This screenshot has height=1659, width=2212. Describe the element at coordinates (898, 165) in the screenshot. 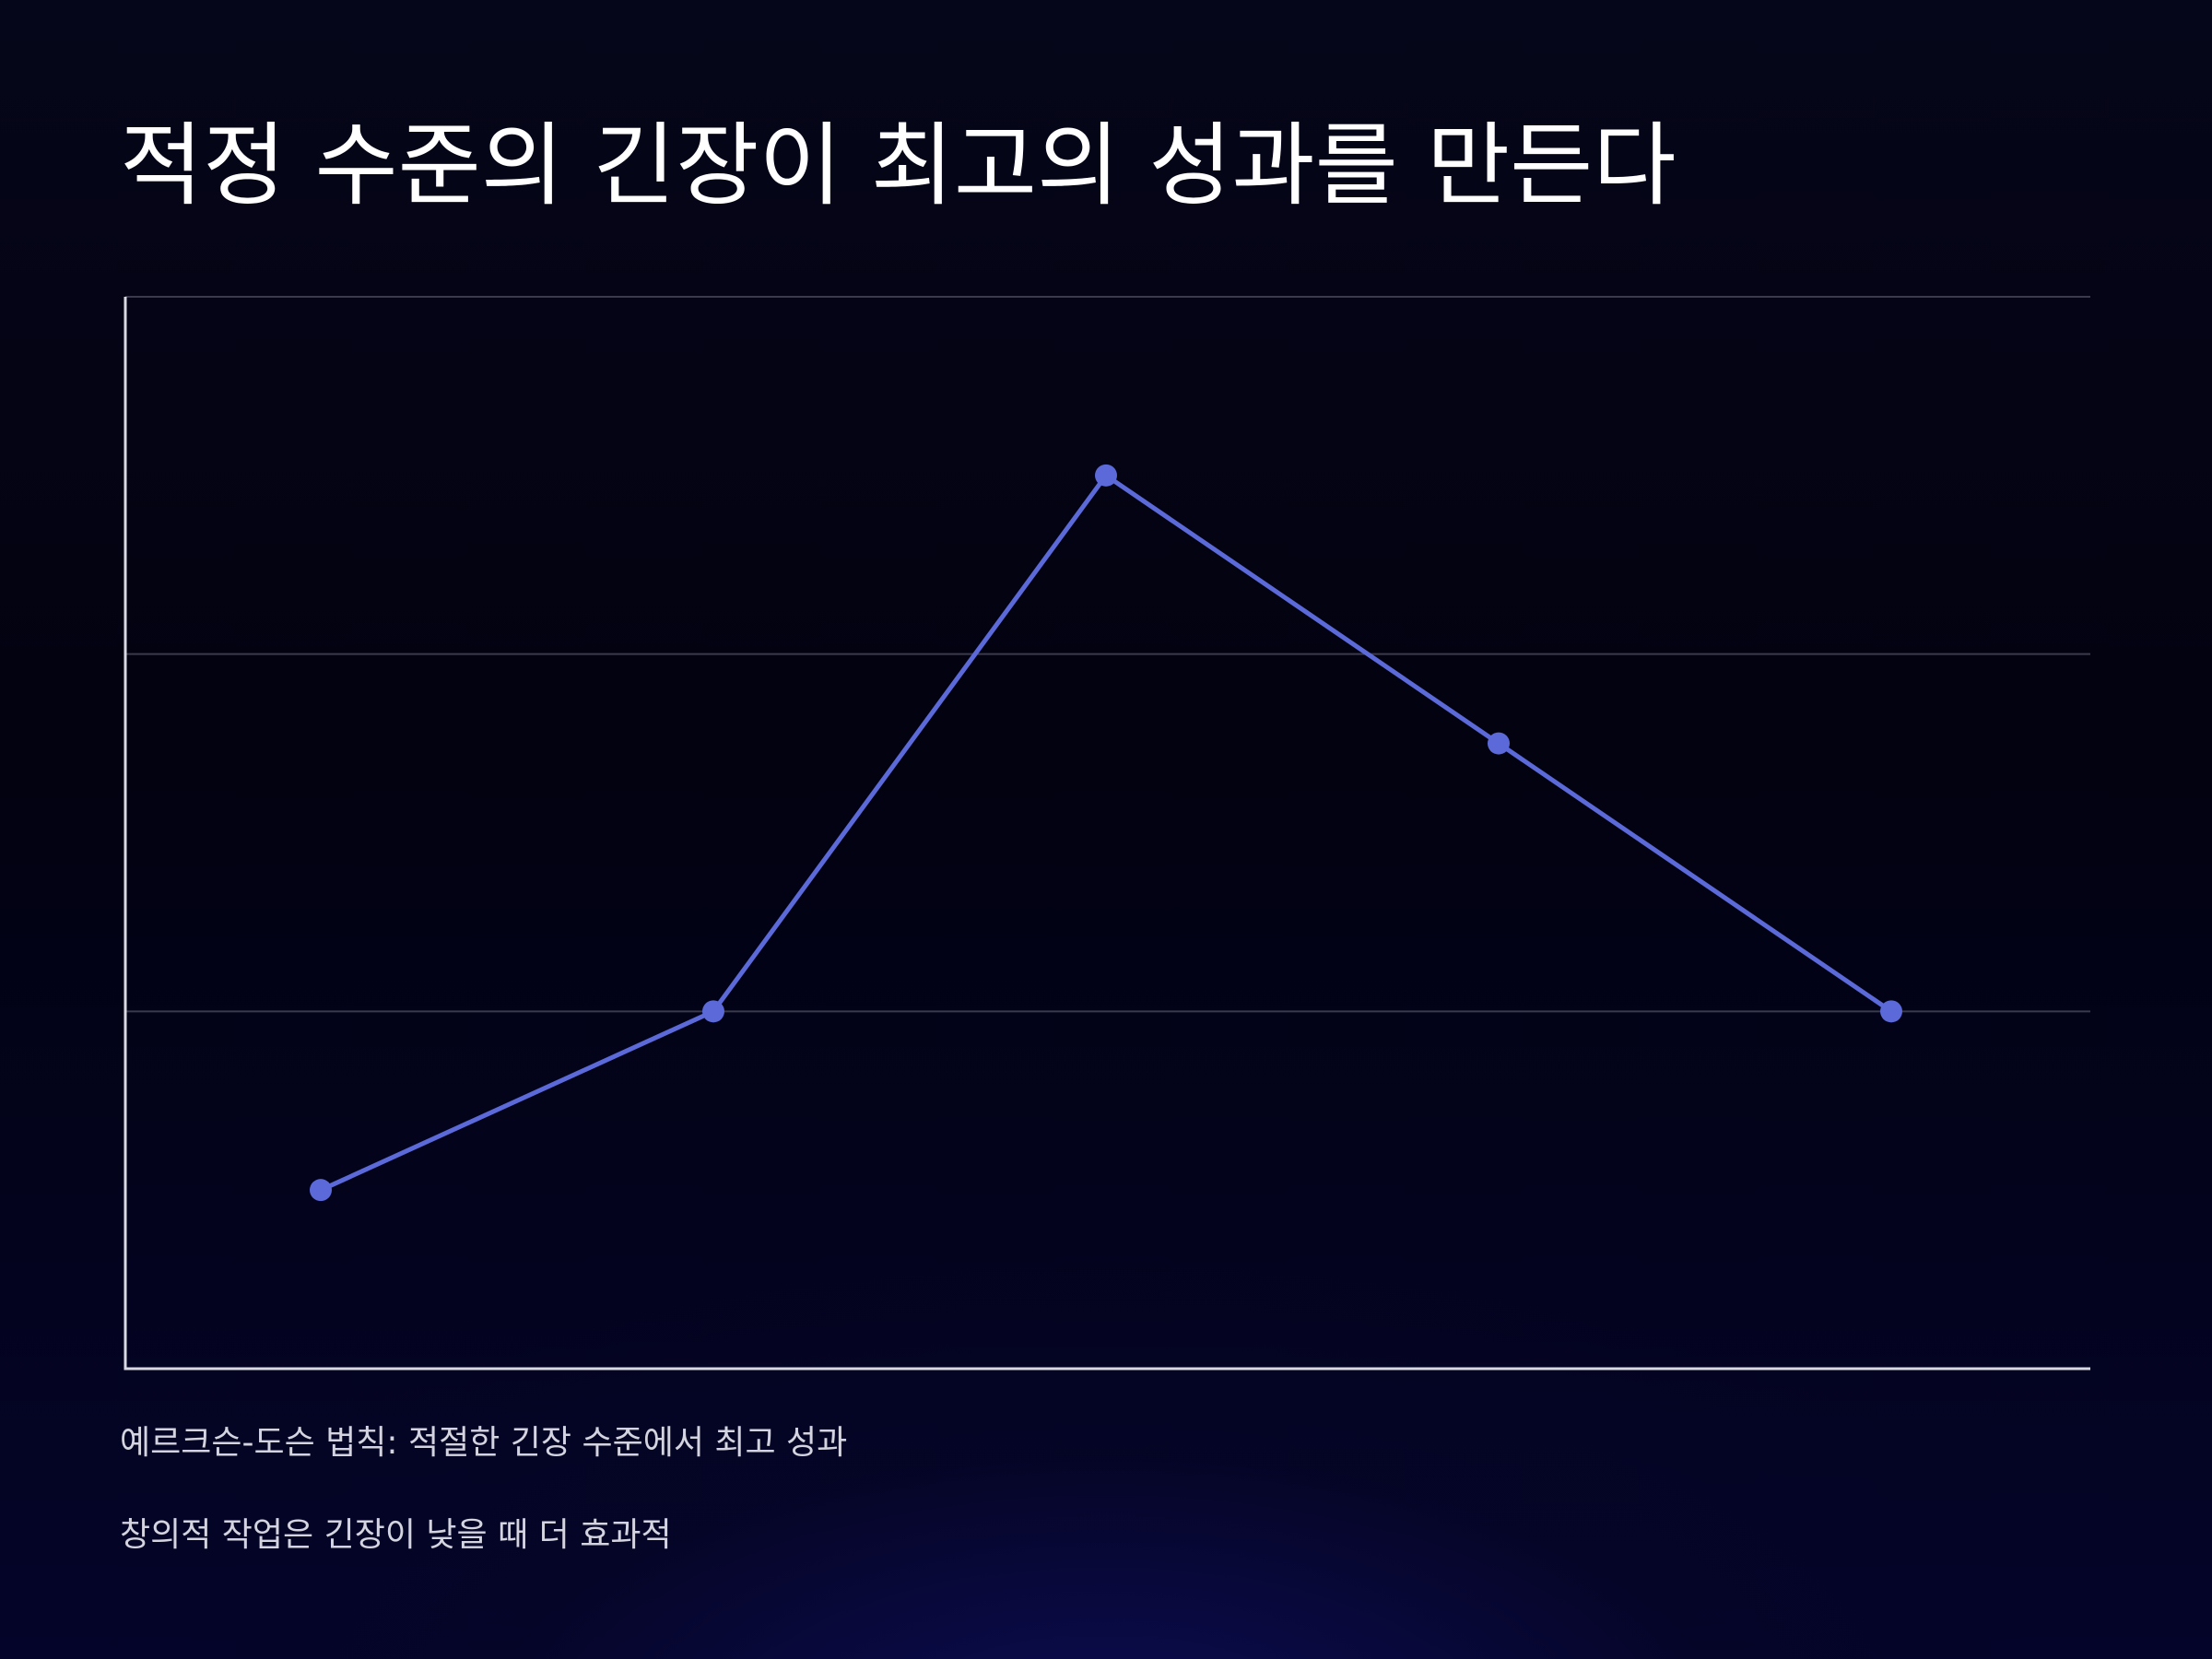

I see `page-title: 적정 수준의 긴장이 최고의 성과를 만든다` at that location.